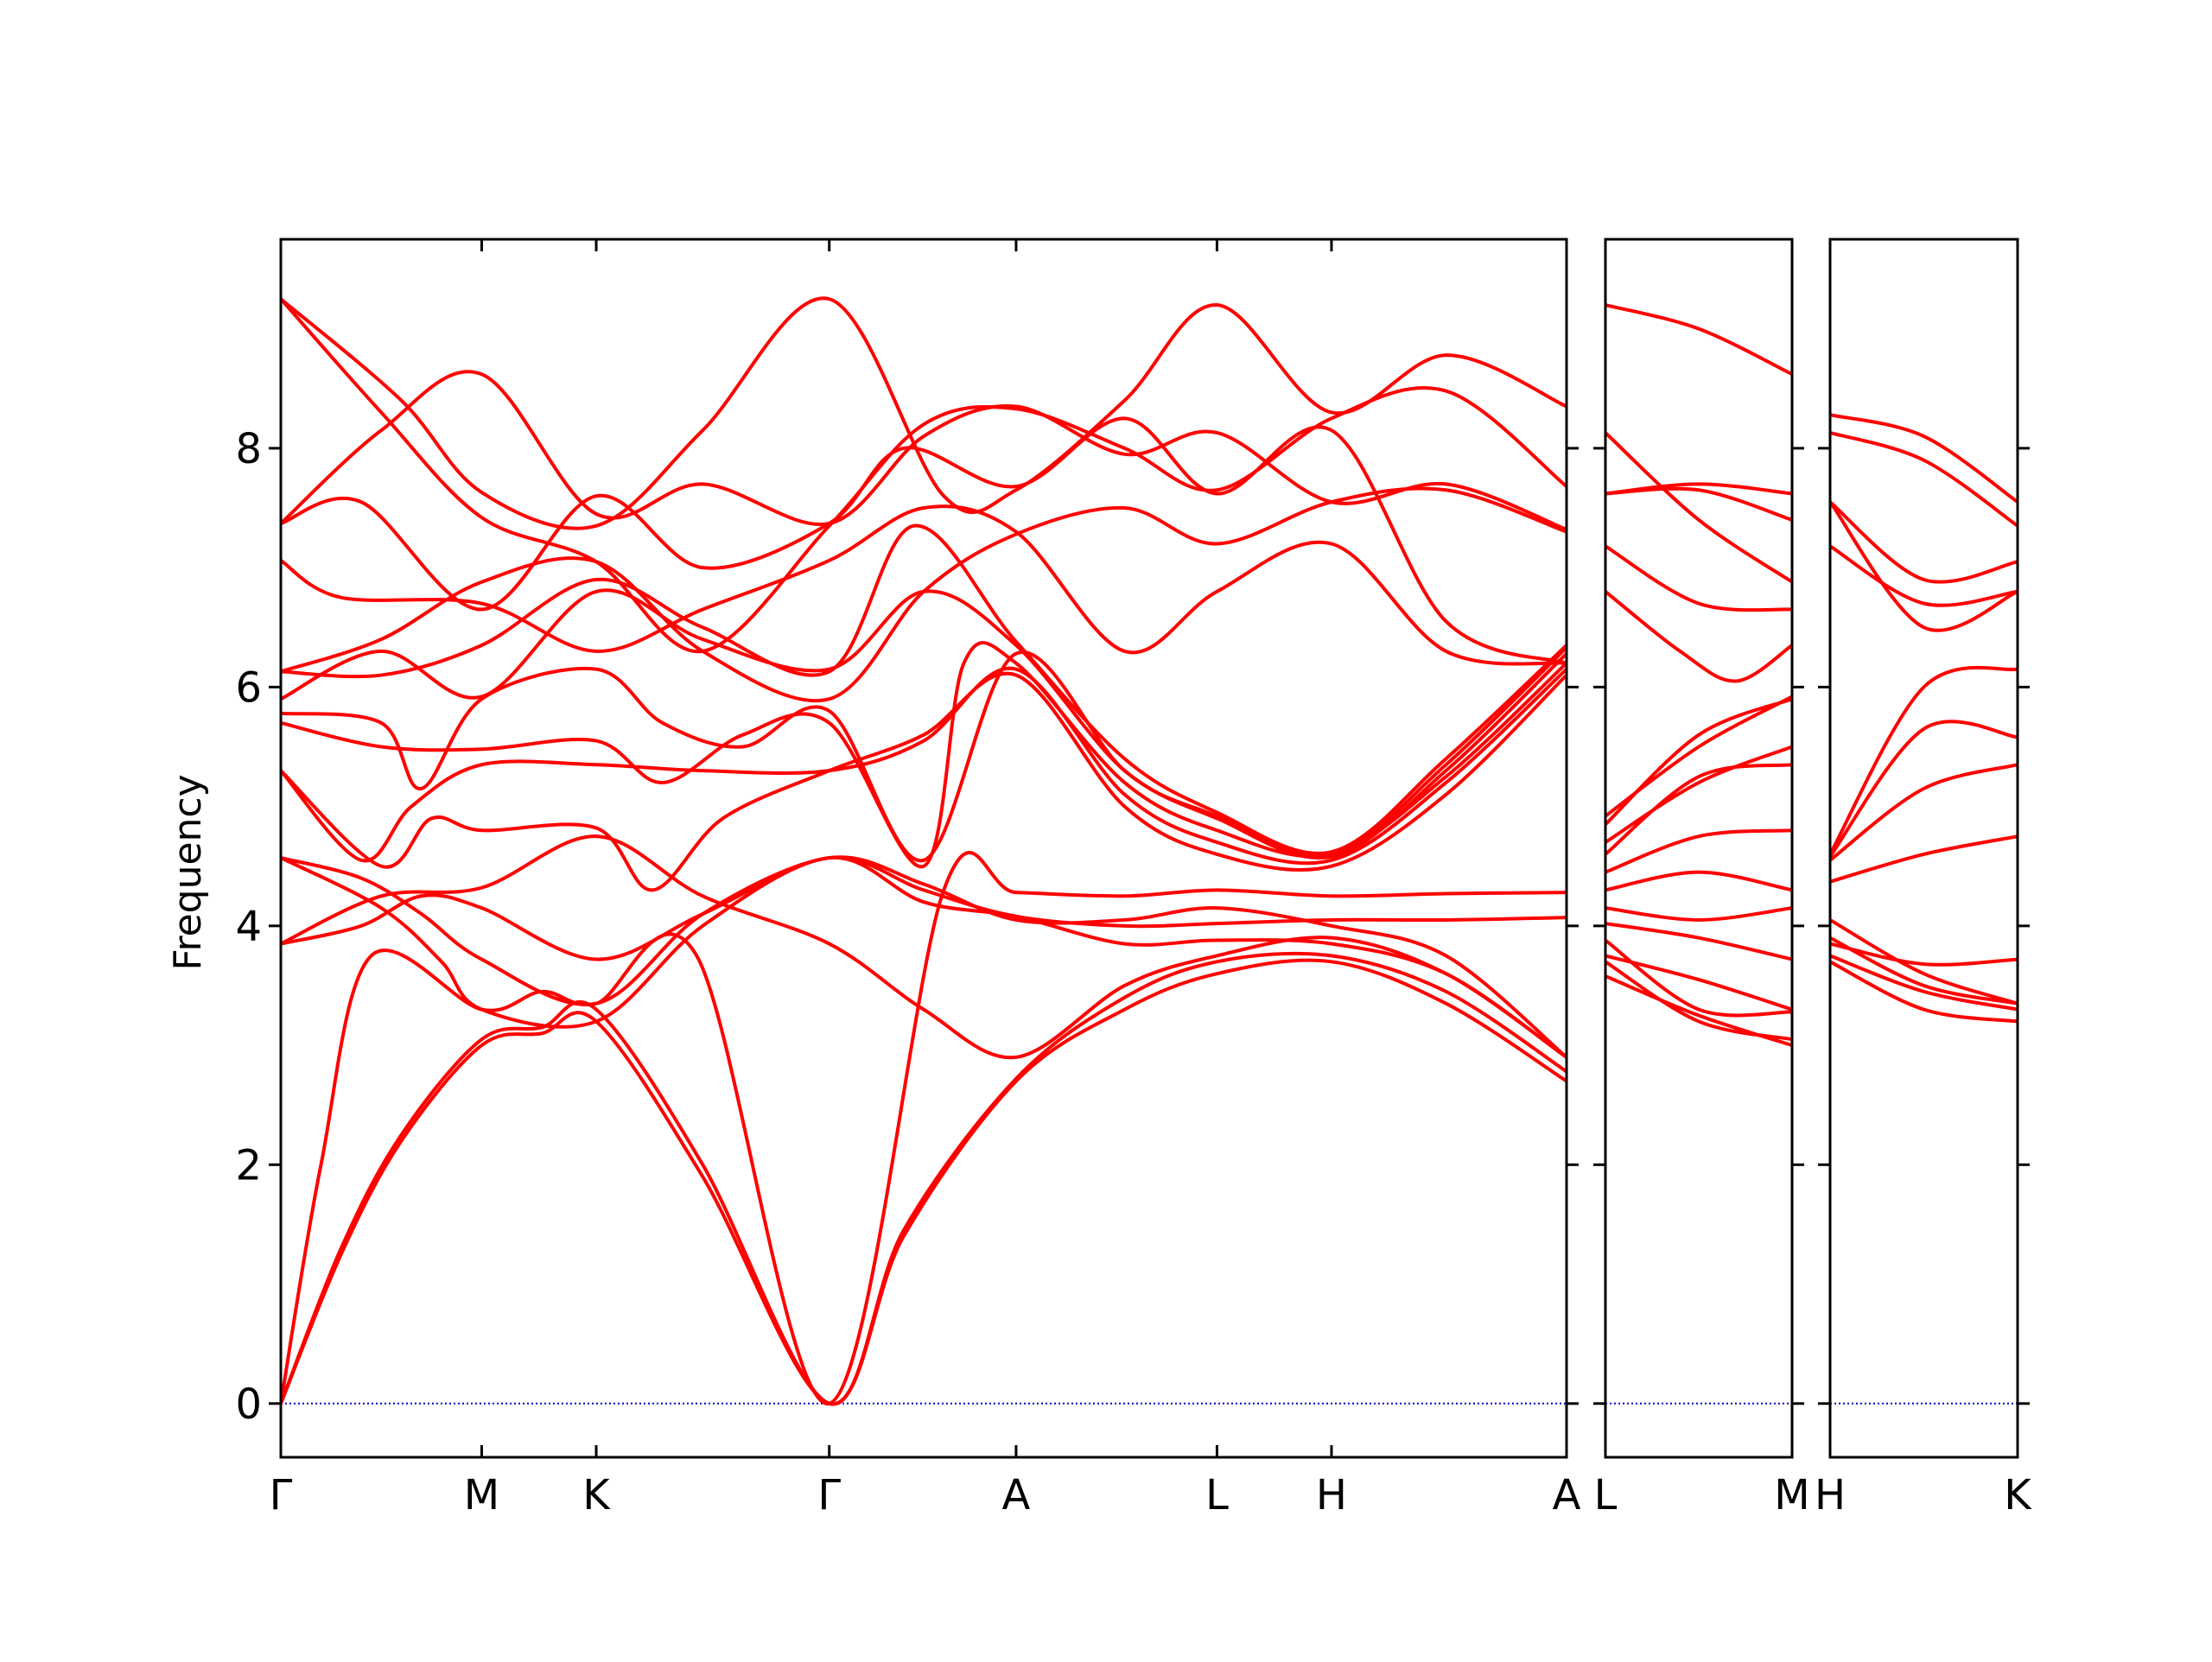  I want to click on y-tick-label: 4, so click(248, 927).